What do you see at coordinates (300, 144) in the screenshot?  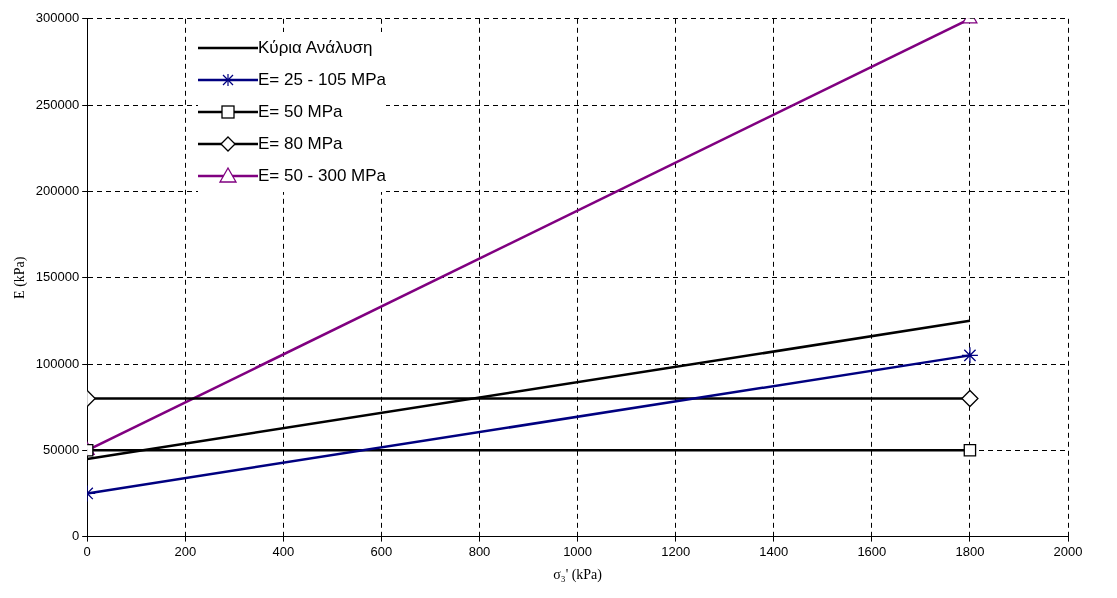 I see `legend-label: E= 80 MPa` at bounding box center [300, 144].